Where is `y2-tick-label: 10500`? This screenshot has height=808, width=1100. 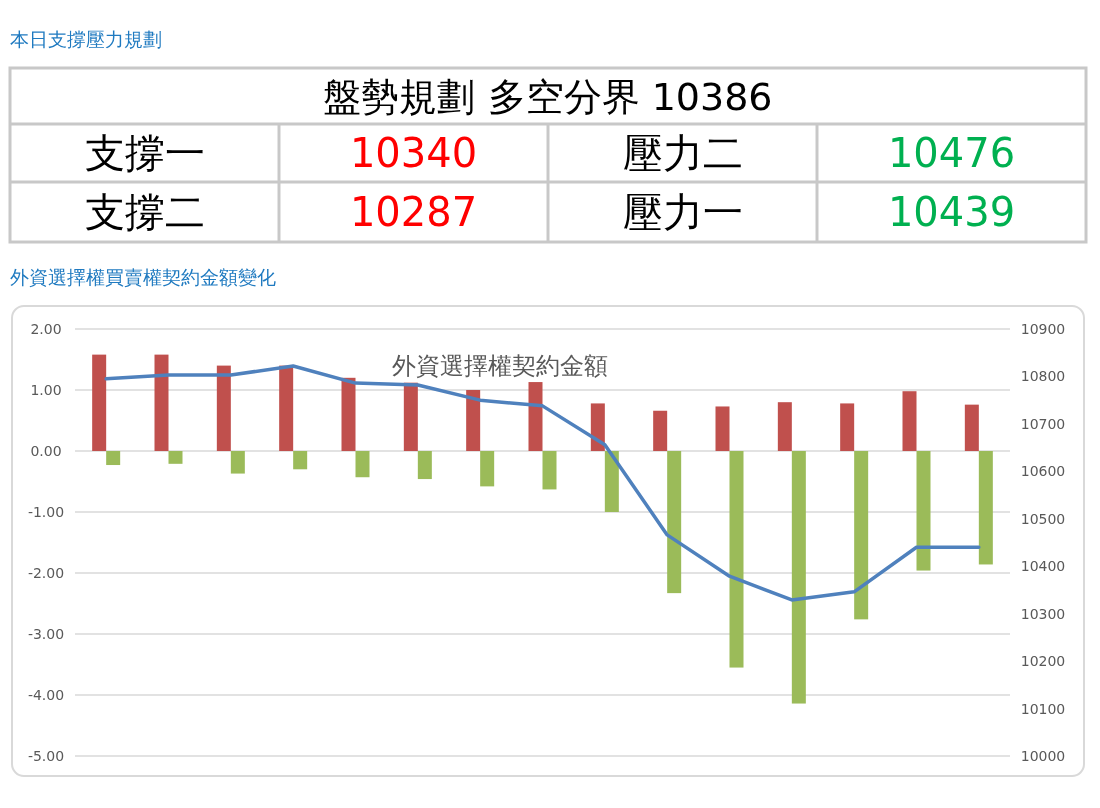
y2-tick-label: 10500 is located at coordinates (1043, 518).